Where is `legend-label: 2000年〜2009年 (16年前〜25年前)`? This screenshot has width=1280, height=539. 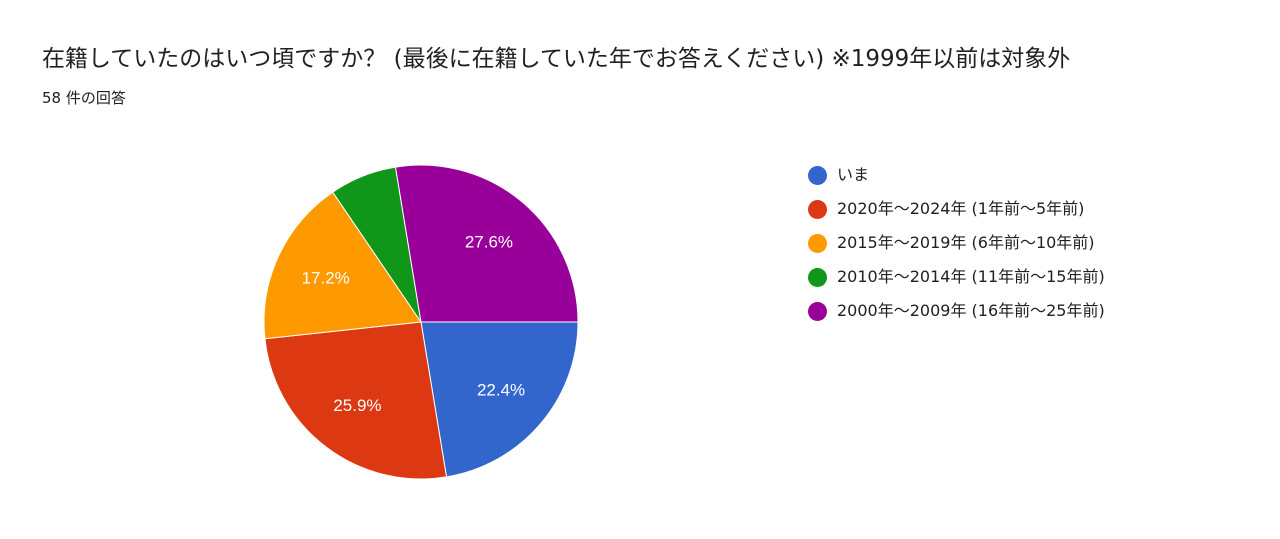 legend-label: 2000年〜2009年 (16年前〜25年前) is located at coordinates (971, 310).